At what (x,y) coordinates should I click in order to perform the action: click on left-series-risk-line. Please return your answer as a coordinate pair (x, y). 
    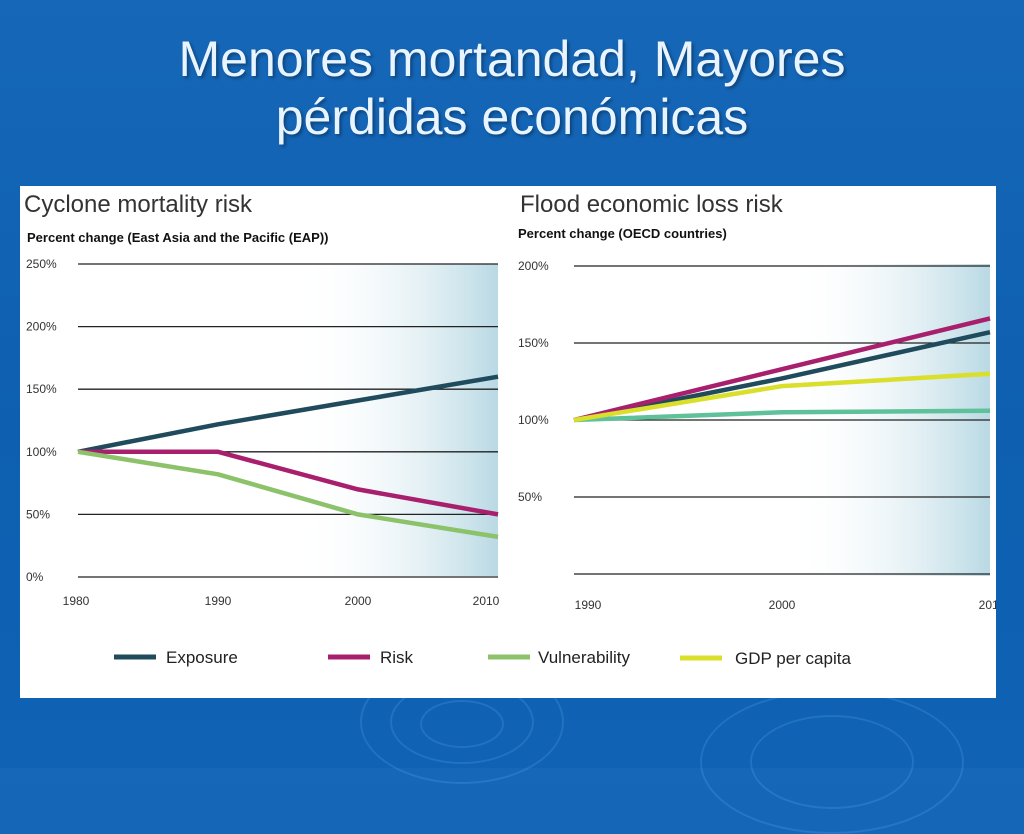
    Looking at the image, I should click on (288, 483).